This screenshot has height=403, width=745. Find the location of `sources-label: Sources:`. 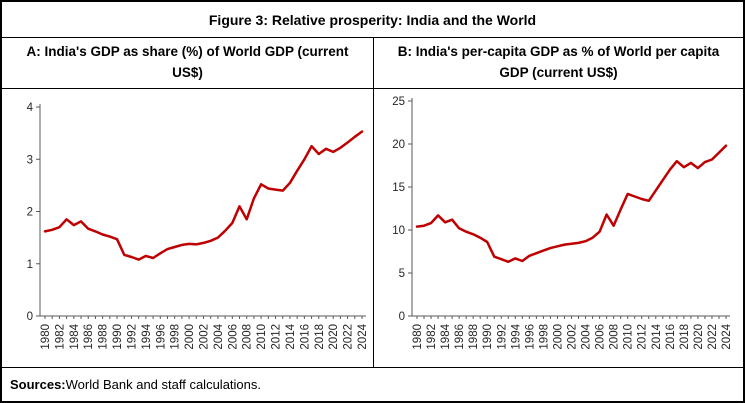

sources-label: Sources: is located at coordinates (38, 384).